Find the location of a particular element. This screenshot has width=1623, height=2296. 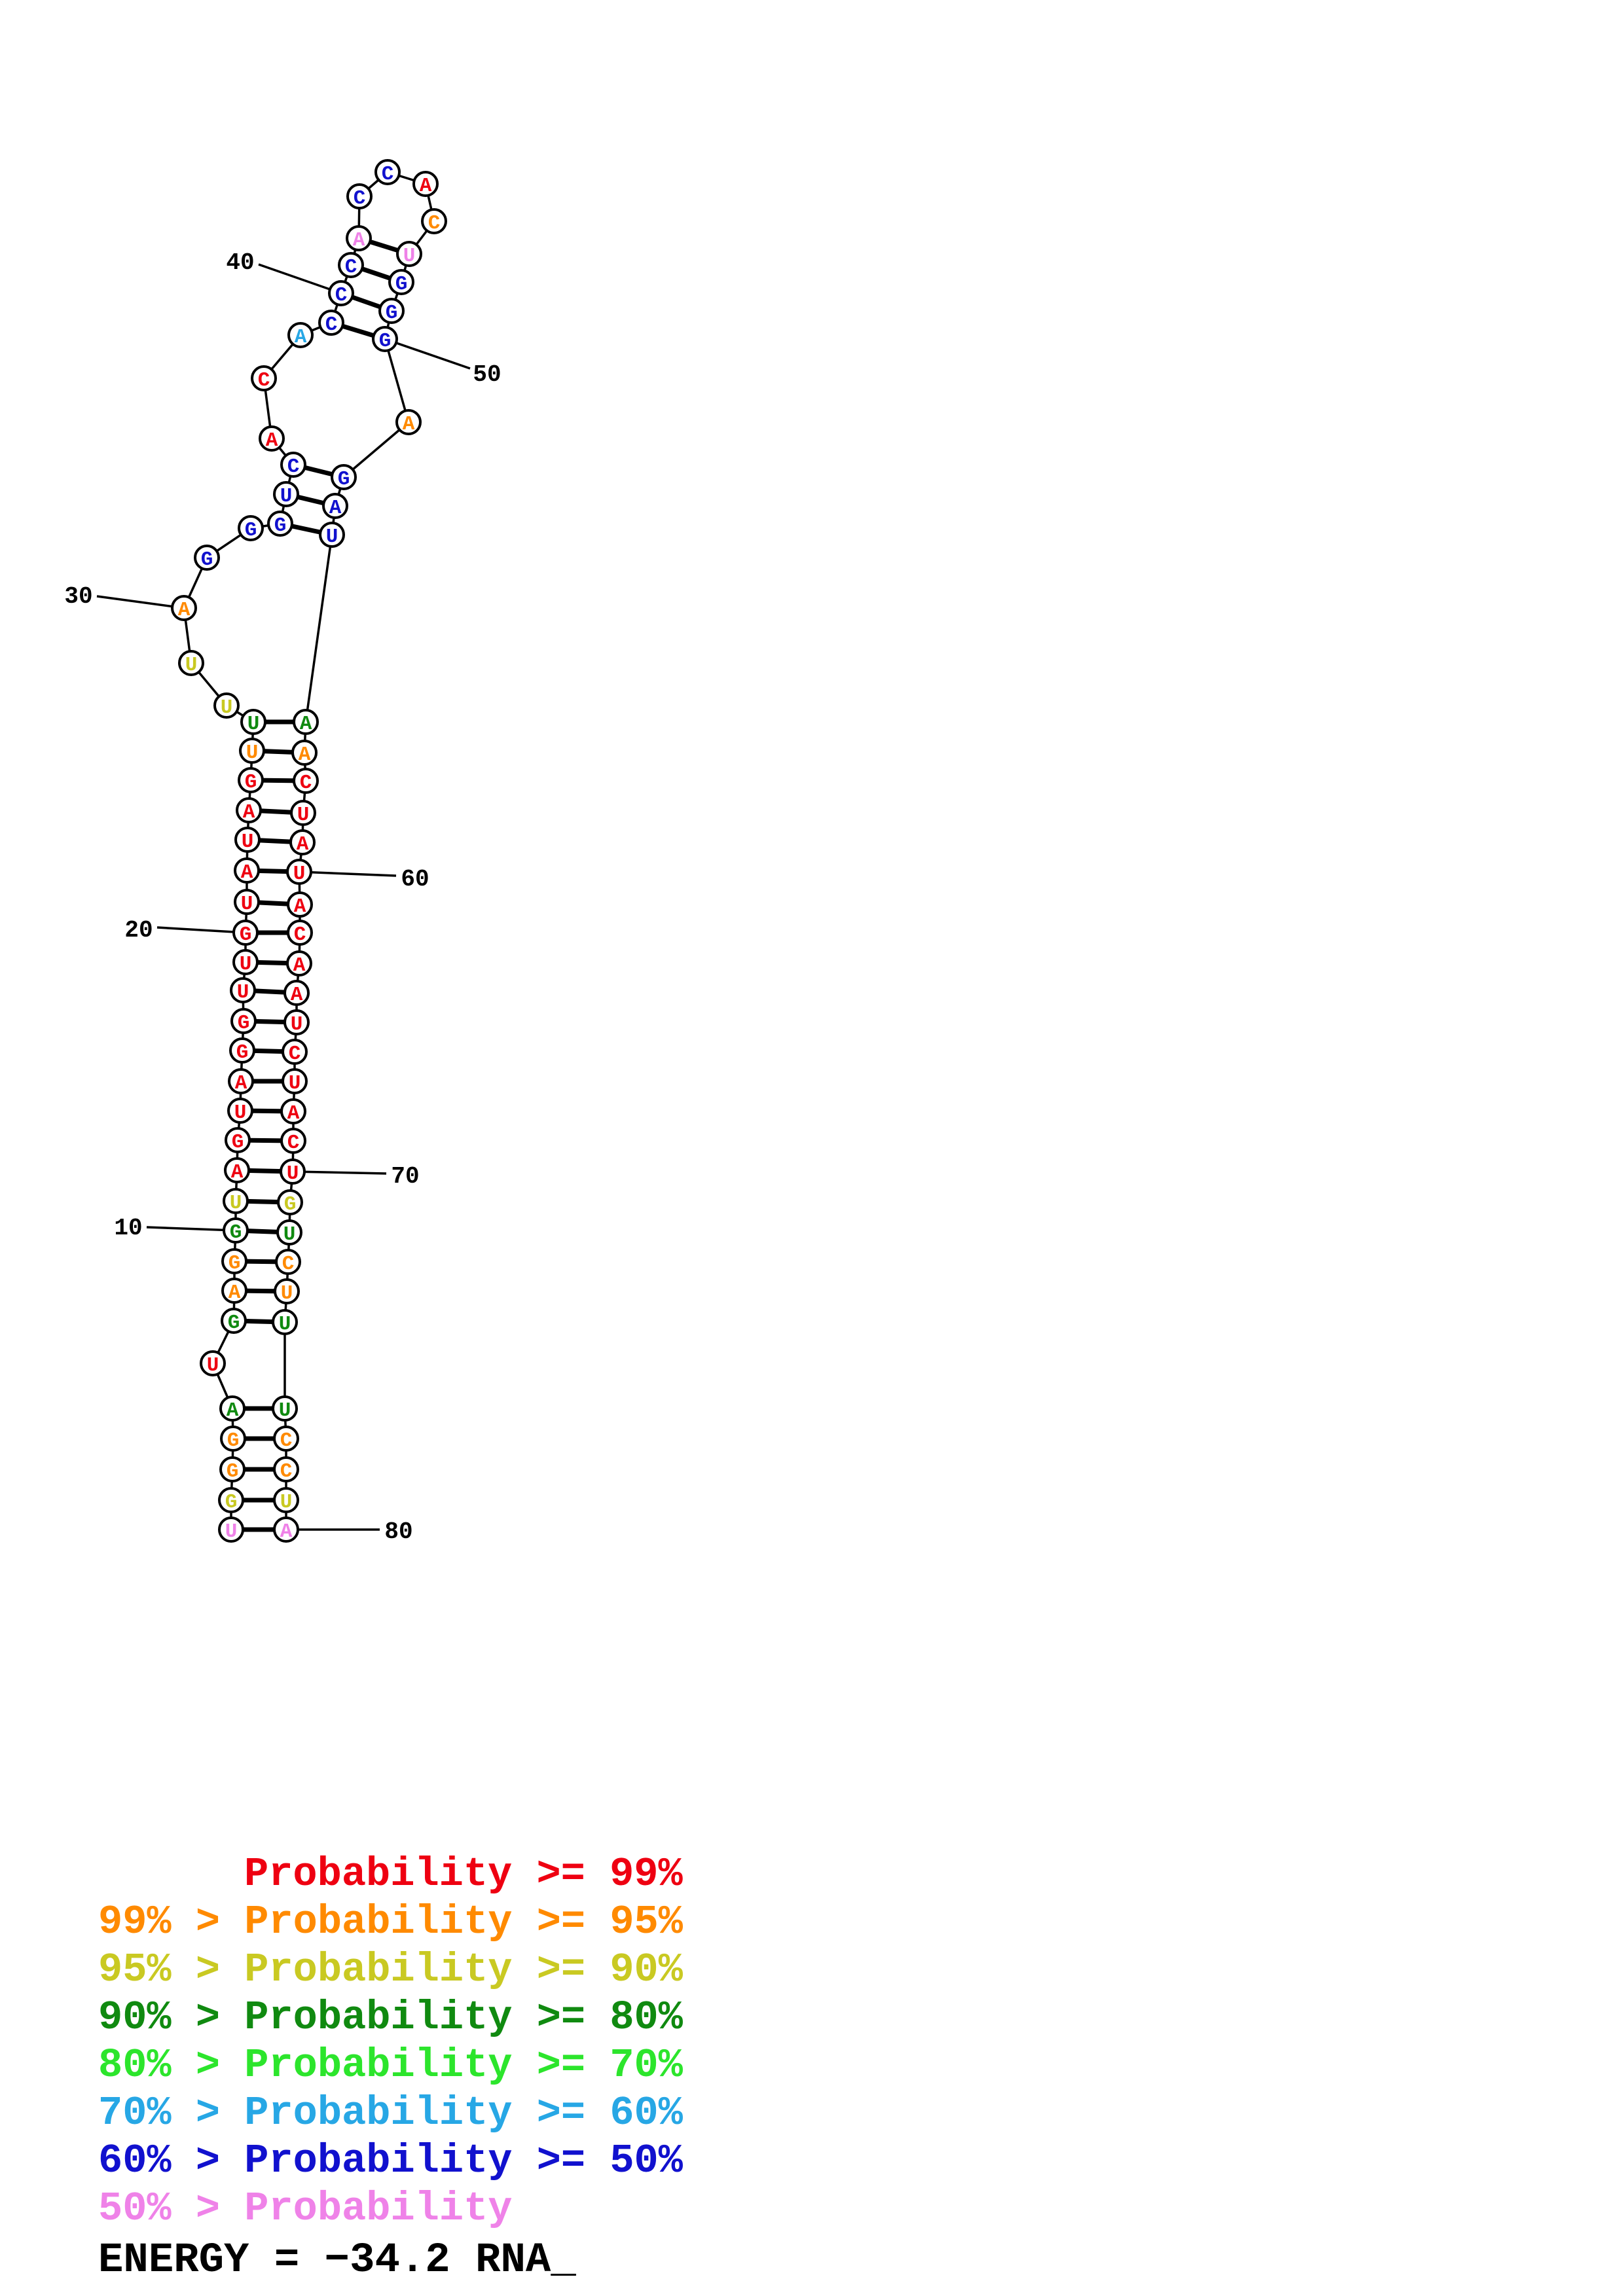

nucleotide-68-A: A is located at coordinates (293, 1111).